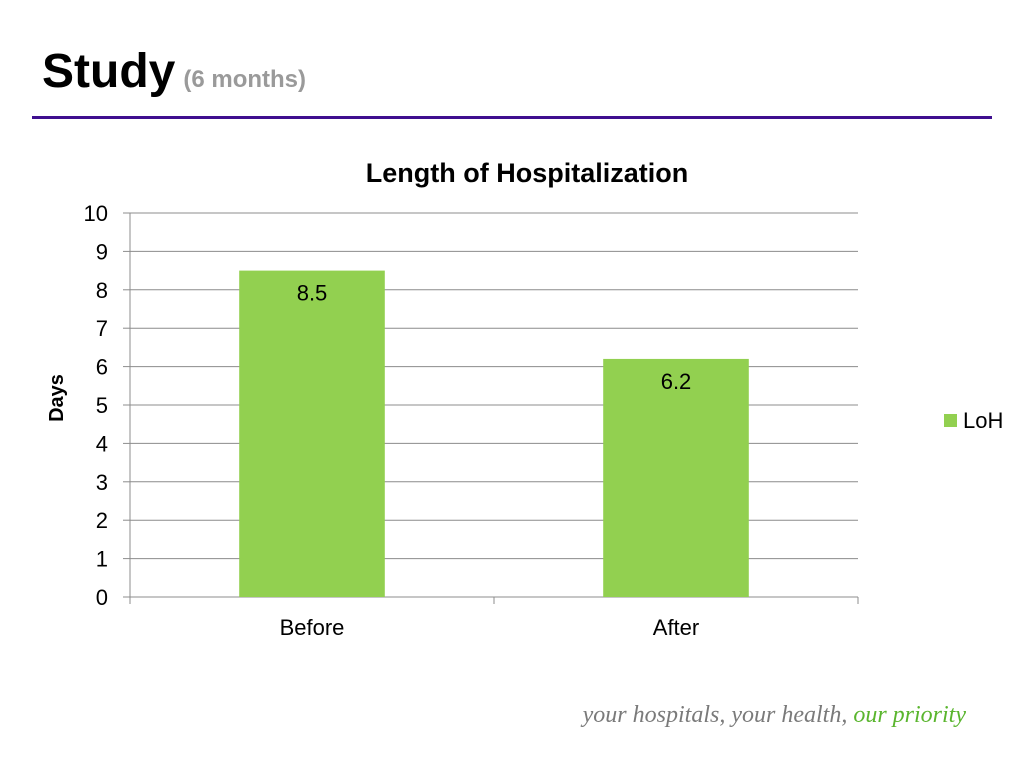 This screenshot has height=768, width=1024. I want to click on legend-swatch, so click(950, 420).